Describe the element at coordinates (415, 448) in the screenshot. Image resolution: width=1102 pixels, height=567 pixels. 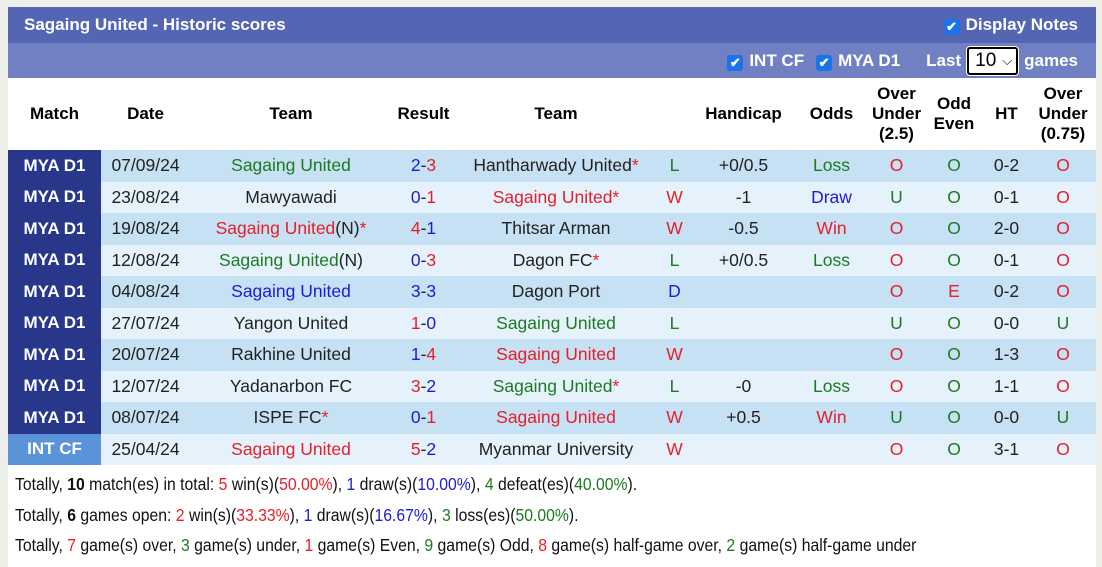
I see `home-score: 5` at that location.